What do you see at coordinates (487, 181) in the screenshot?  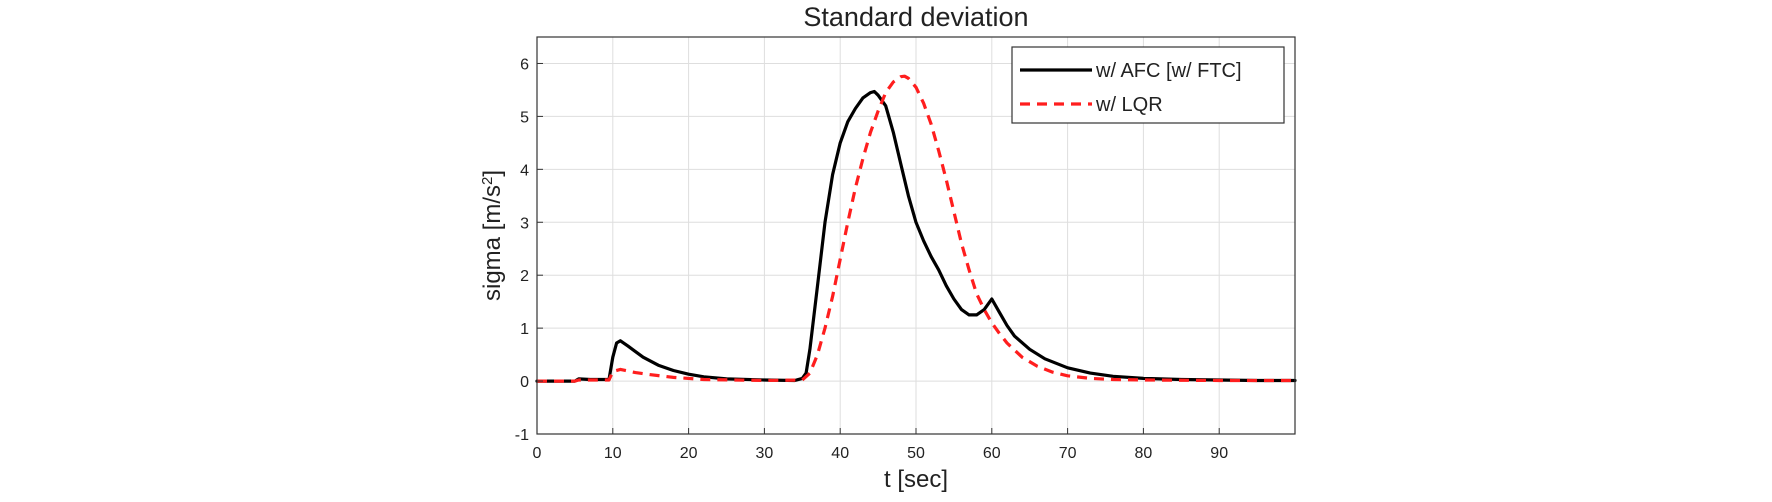 I see `y-axis-label-superscript: 2` at bounding box center [487, 181].